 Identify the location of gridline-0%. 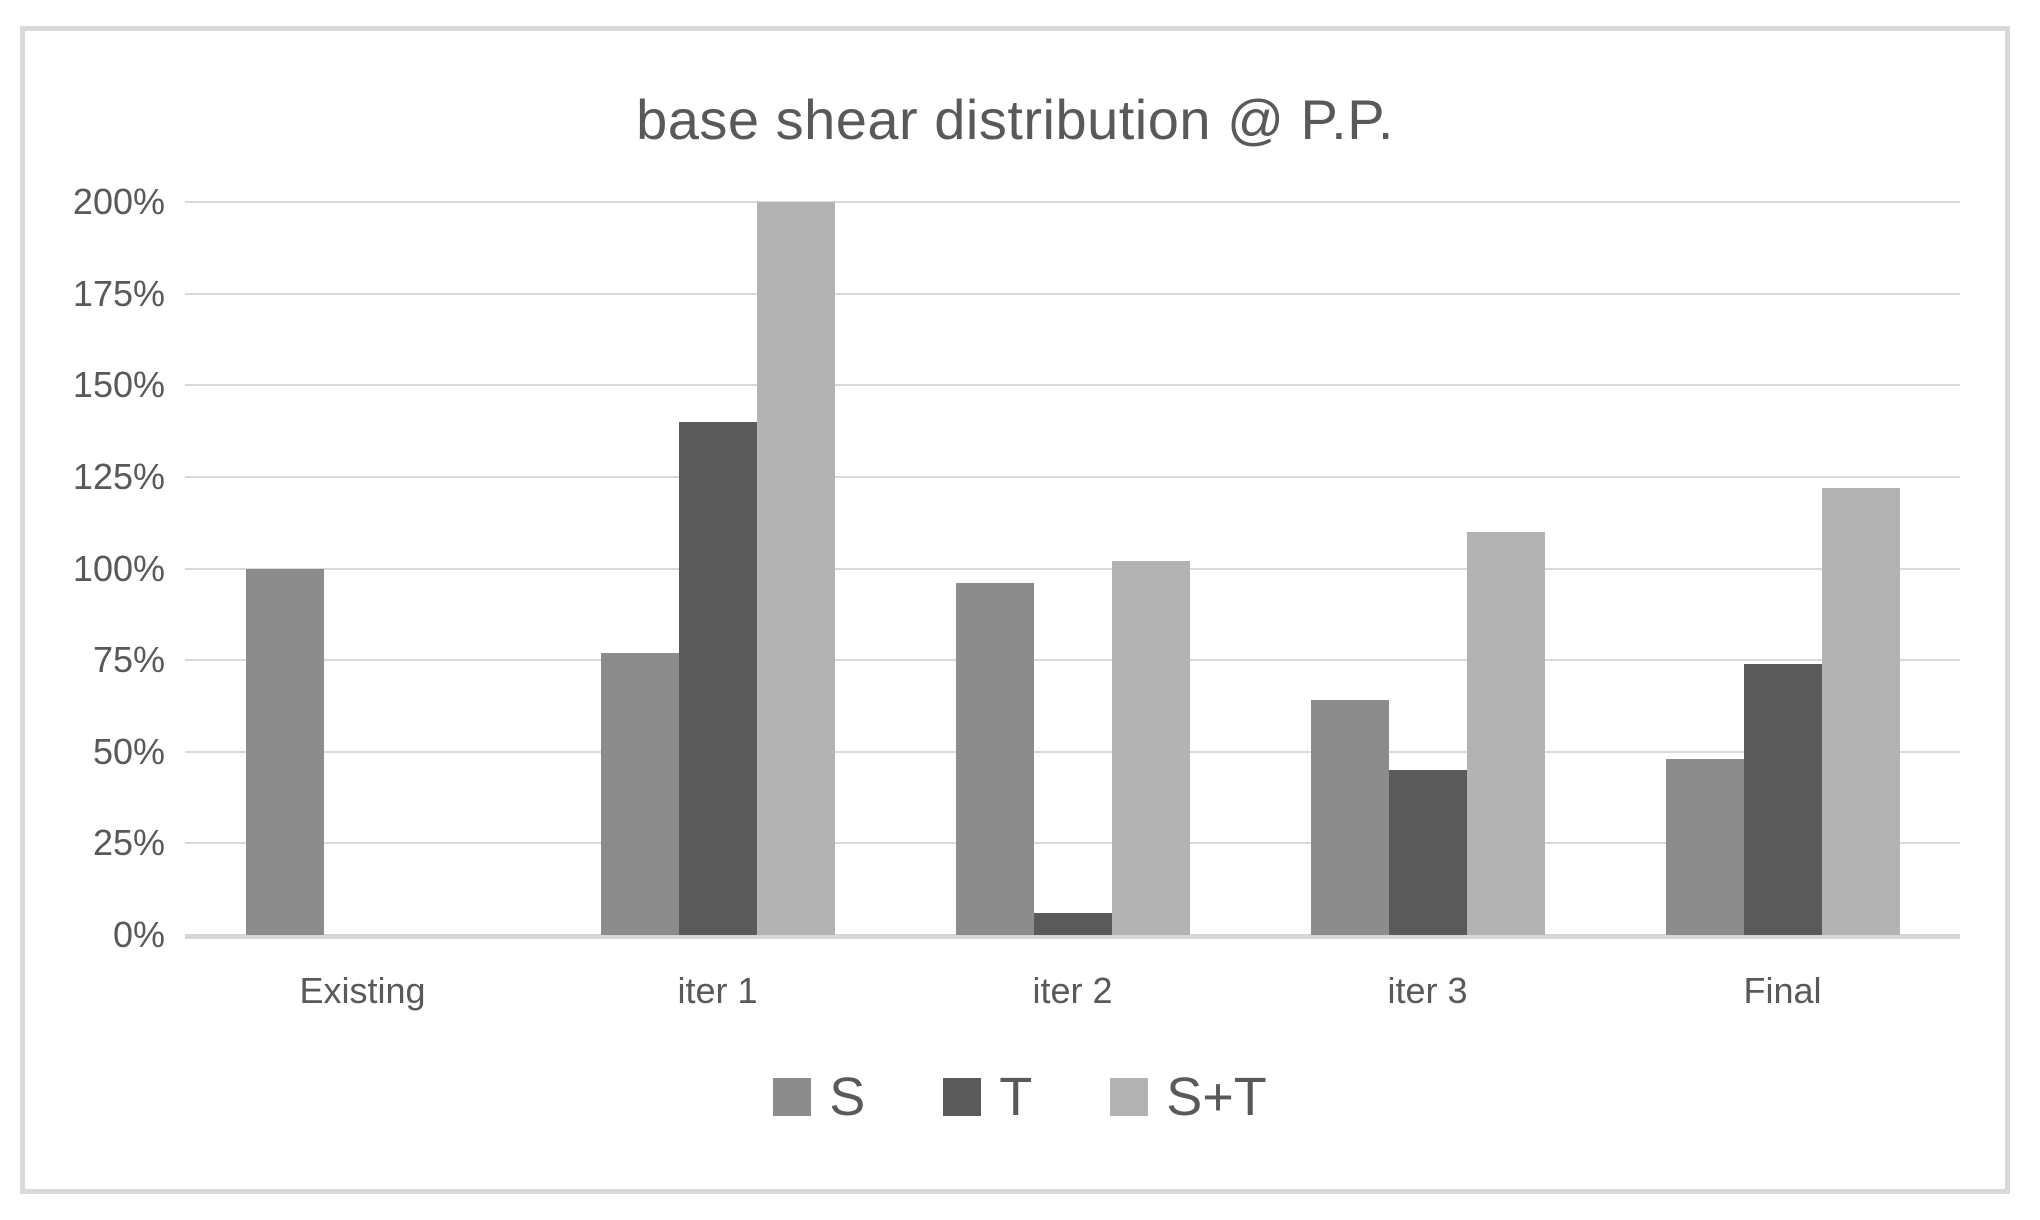
(1072, 936).